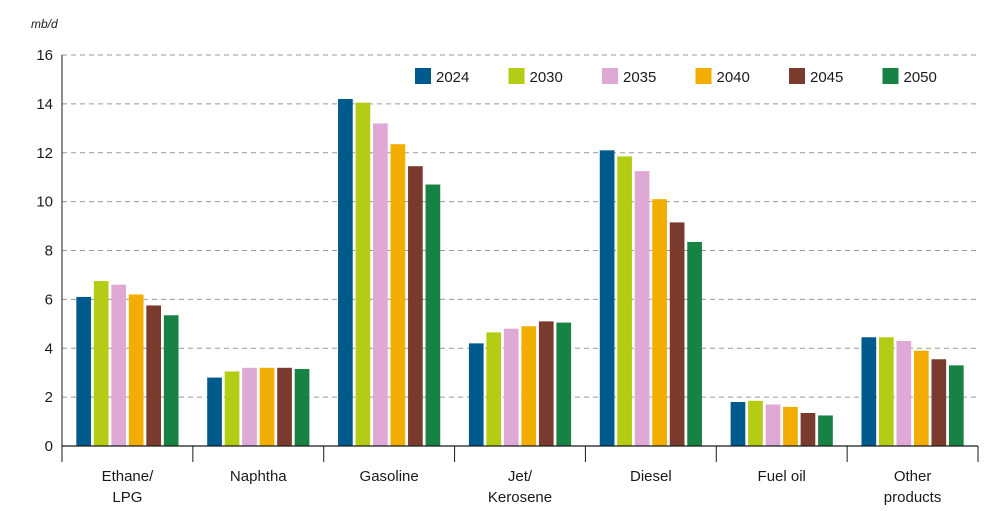  Describe the element at coordinates (258, 476) in the screenshot. I see `x-tick-label: Naphtha` at that location.